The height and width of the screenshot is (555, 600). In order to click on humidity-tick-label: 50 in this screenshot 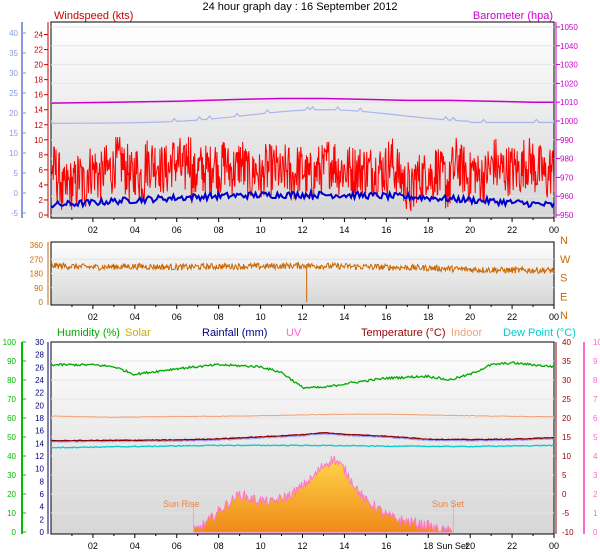, I will do `click(11, 437)`.